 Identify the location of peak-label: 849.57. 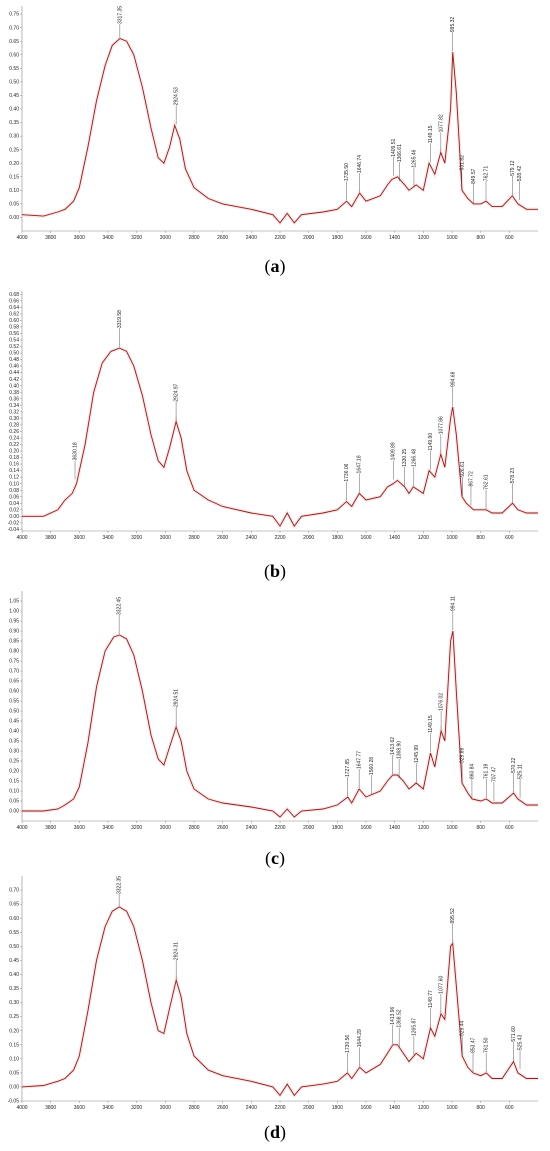
(474, 176).